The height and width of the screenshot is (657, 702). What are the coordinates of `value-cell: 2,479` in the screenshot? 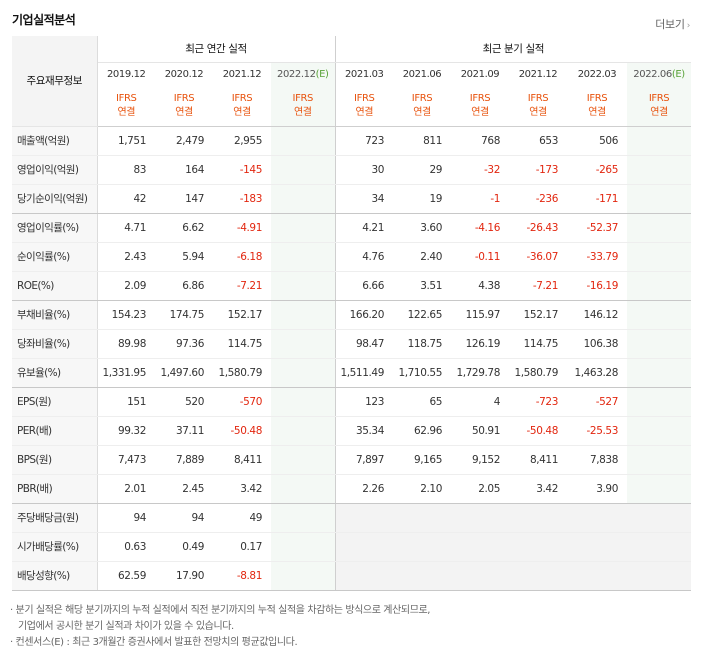 It's located at (184, 141).